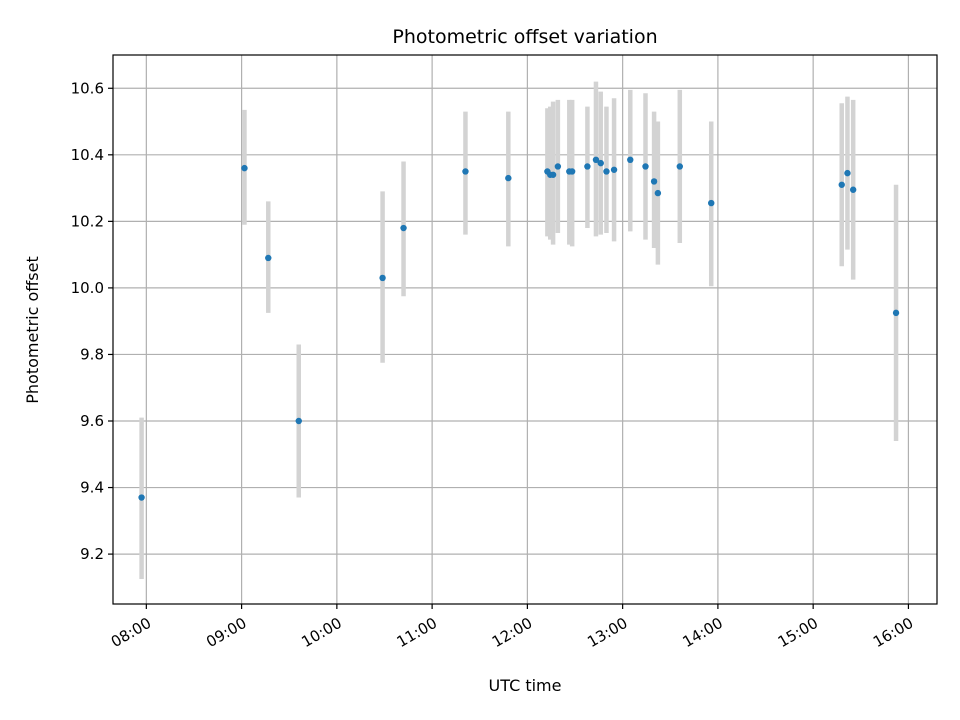 The height and width of the screenshot is (720, 960). I want to click on y-tick-label: 9.8, so click(92, 354).